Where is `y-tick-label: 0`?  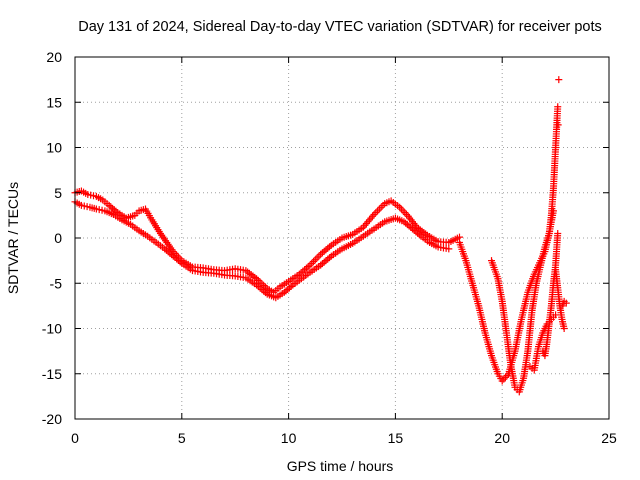
y-tick-label: 0 is located at coordinates (58, 238).